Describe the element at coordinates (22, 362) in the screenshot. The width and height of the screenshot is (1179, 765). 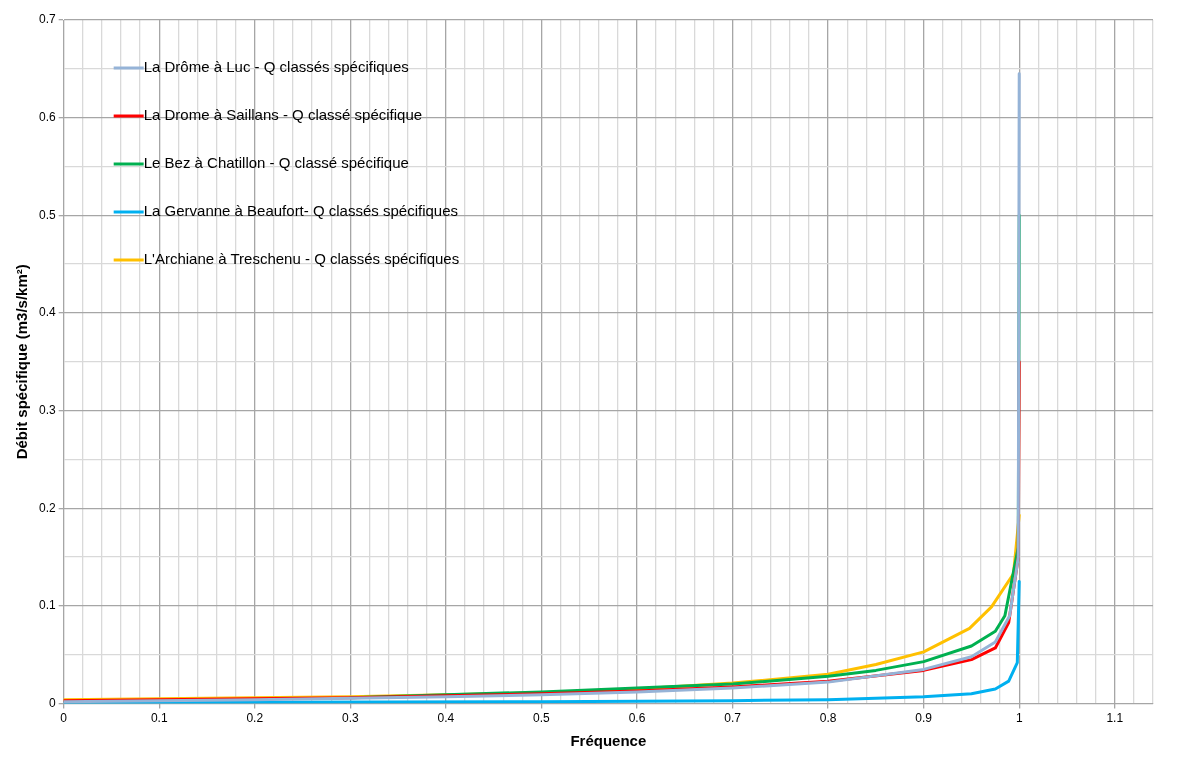
I see `y-axis-title: Débit spécifique (m3/s/km²)` at that location.